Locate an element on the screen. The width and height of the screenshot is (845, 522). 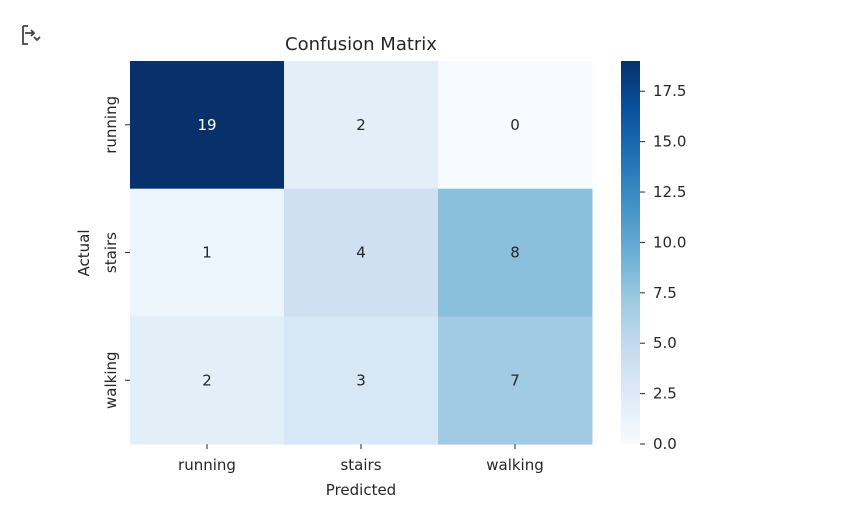
y-tick-label: running is located at coordinates (111, 125).